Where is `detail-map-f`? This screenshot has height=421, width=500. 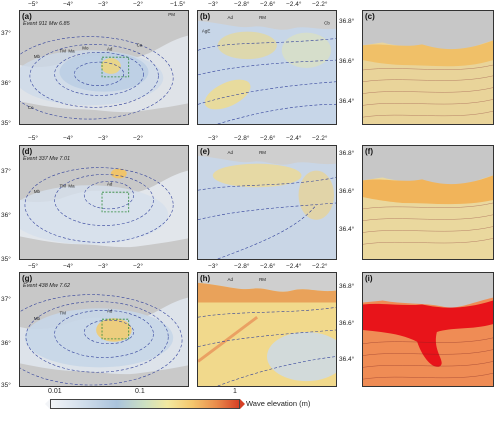
detail-map-f is located at coordinates (428, 202).